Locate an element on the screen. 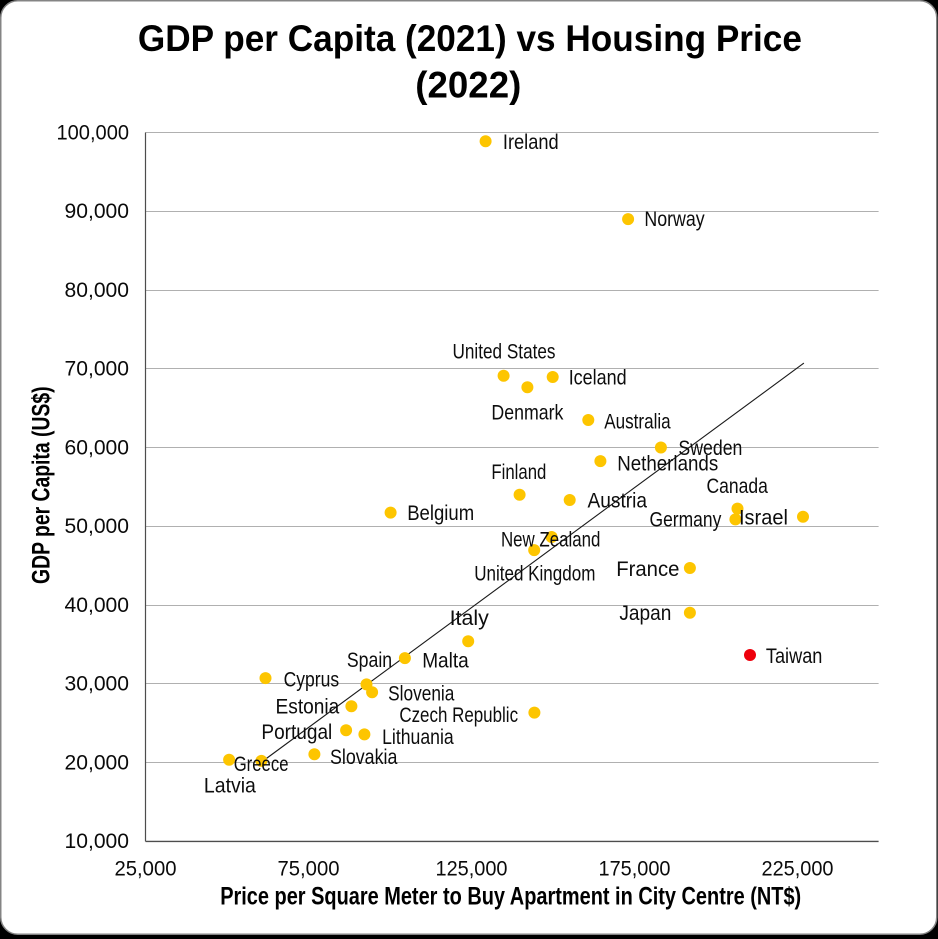 This screenshot has height=939, width=938. svg-text: 225,000 is located at coordinates (798, 869).